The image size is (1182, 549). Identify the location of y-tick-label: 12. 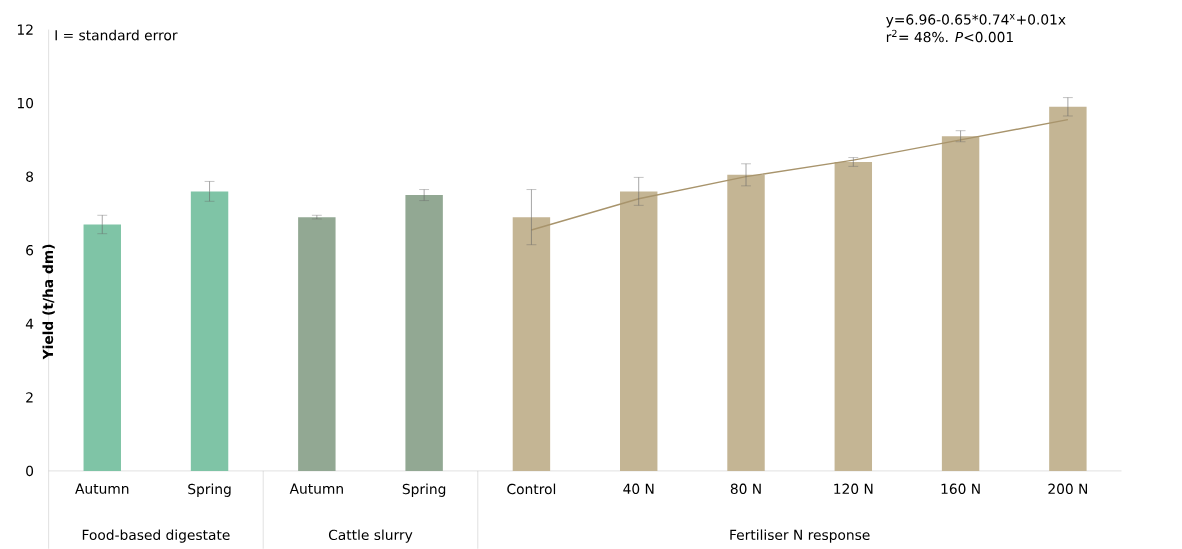
(25, 29).